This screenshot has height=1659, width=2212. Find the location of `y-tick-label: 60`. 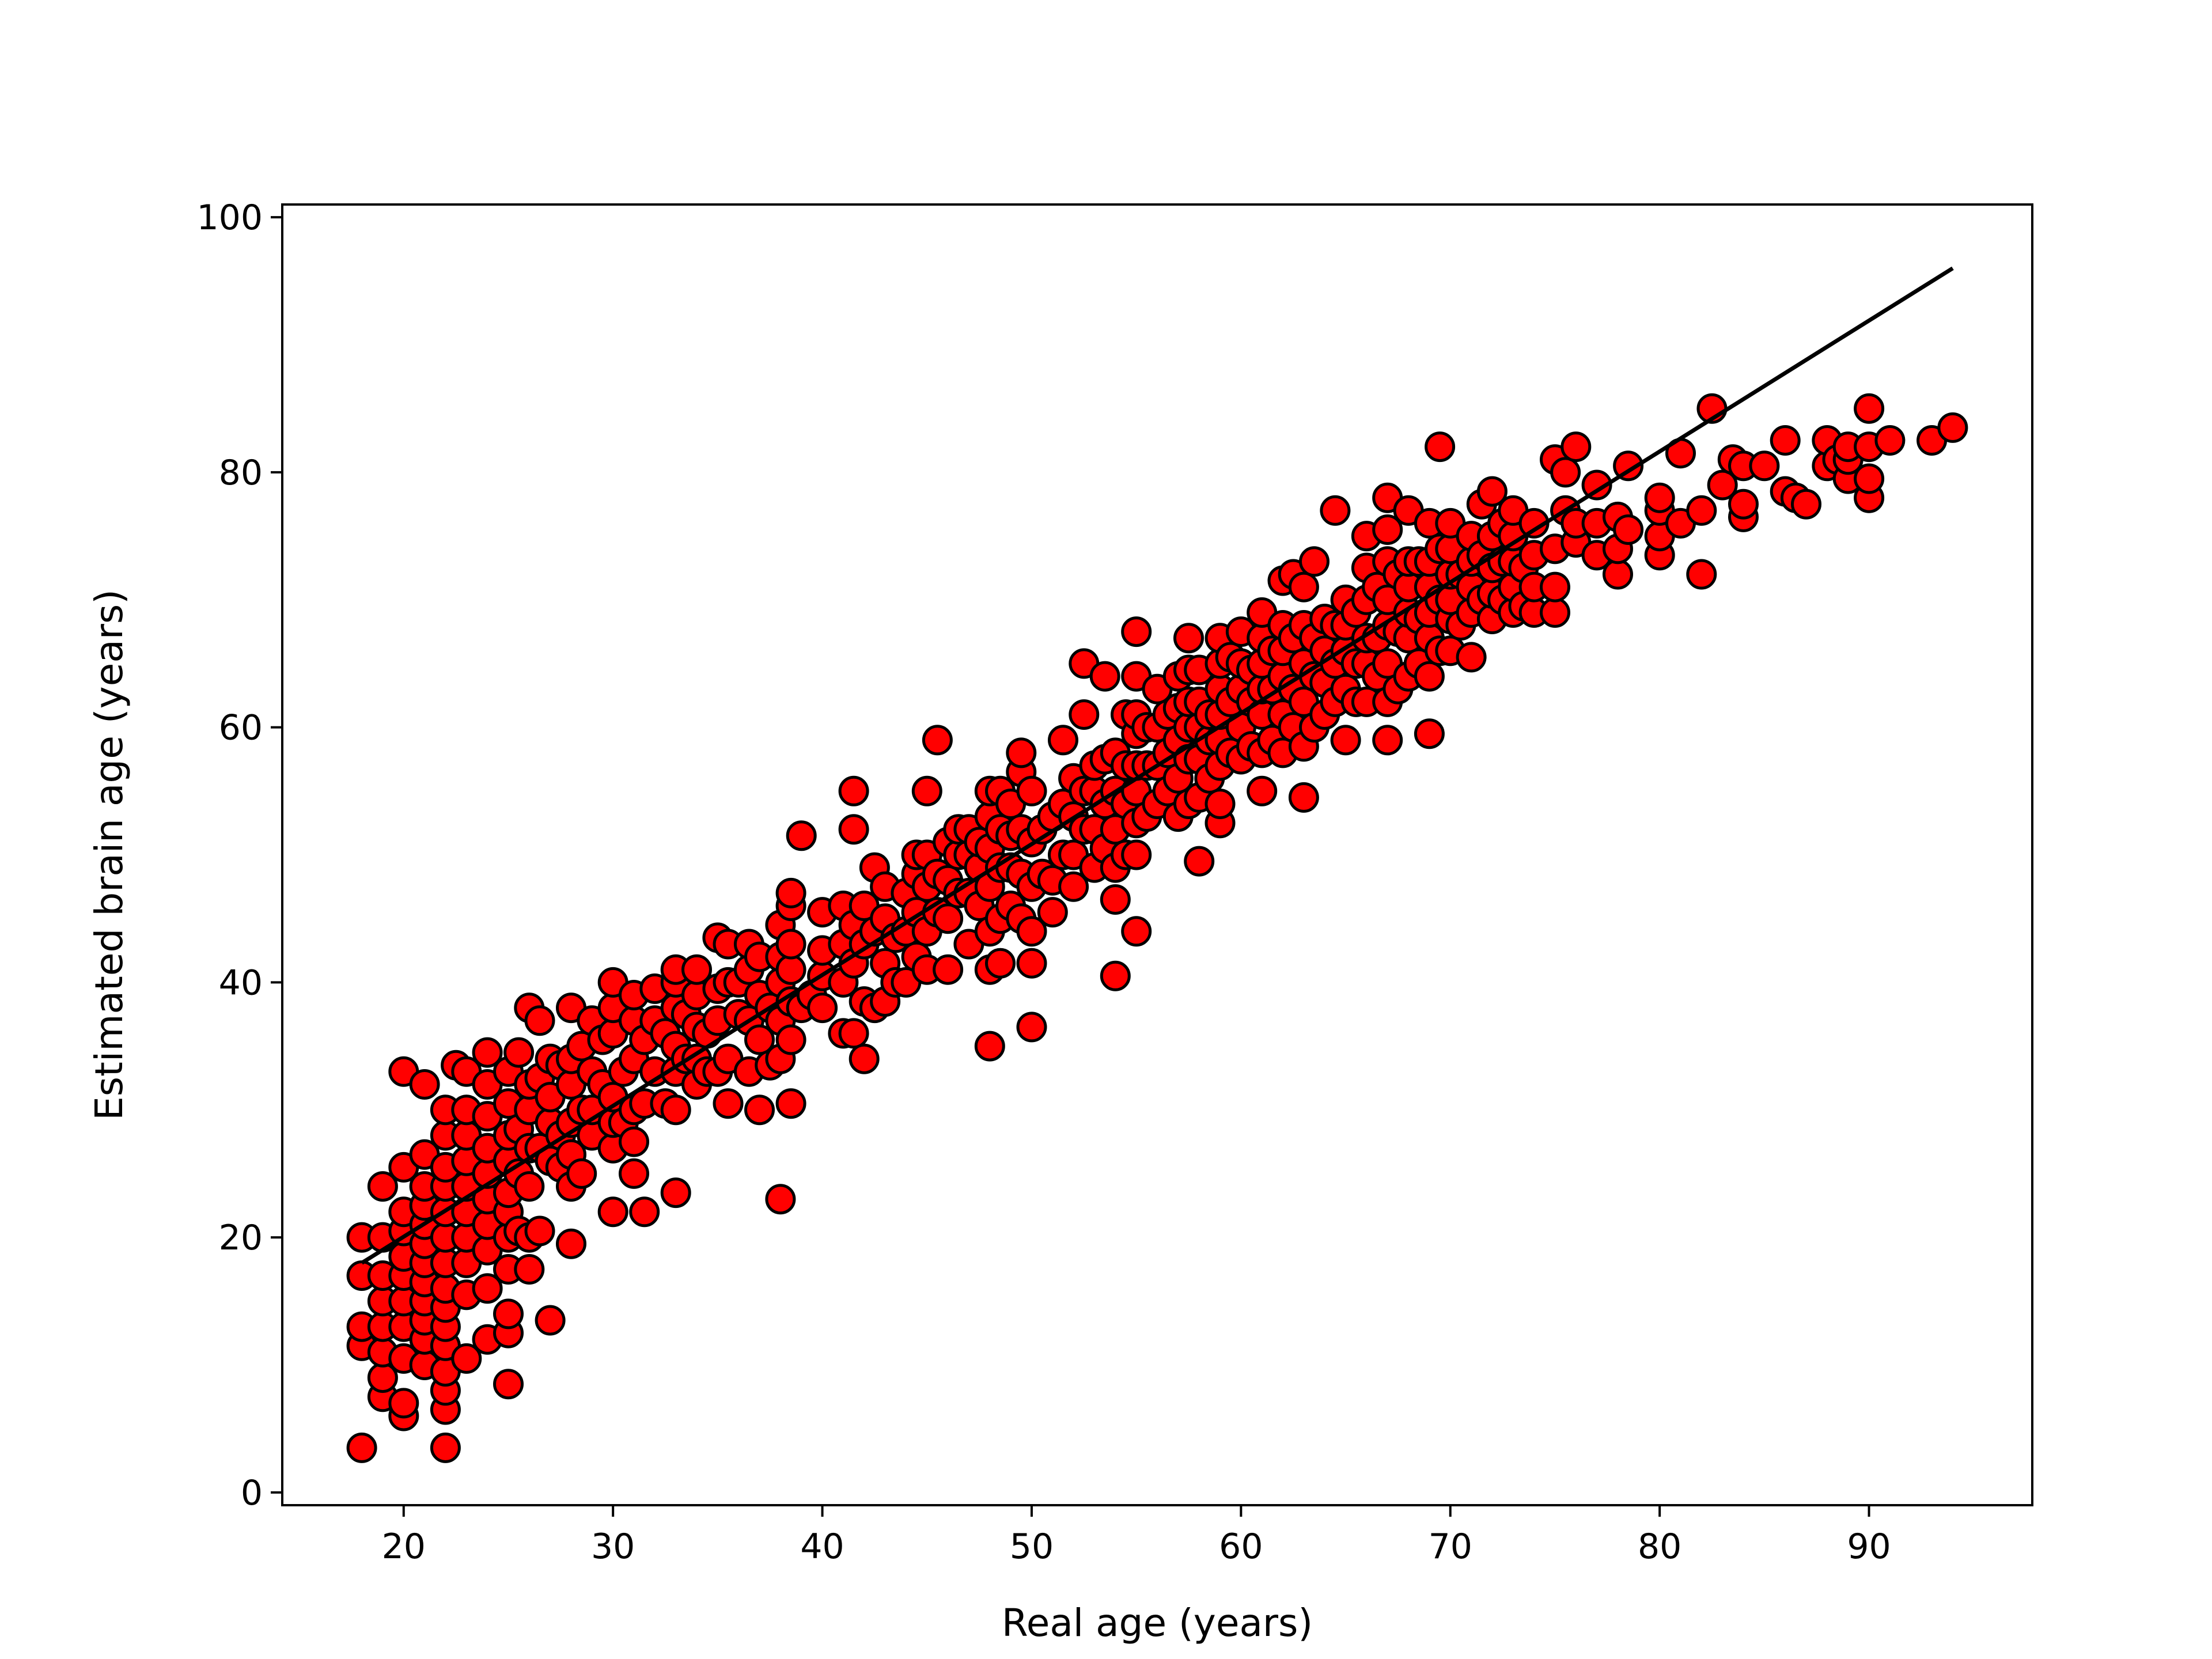

y-tick-label: 60 is located at coordinates (241, 728).